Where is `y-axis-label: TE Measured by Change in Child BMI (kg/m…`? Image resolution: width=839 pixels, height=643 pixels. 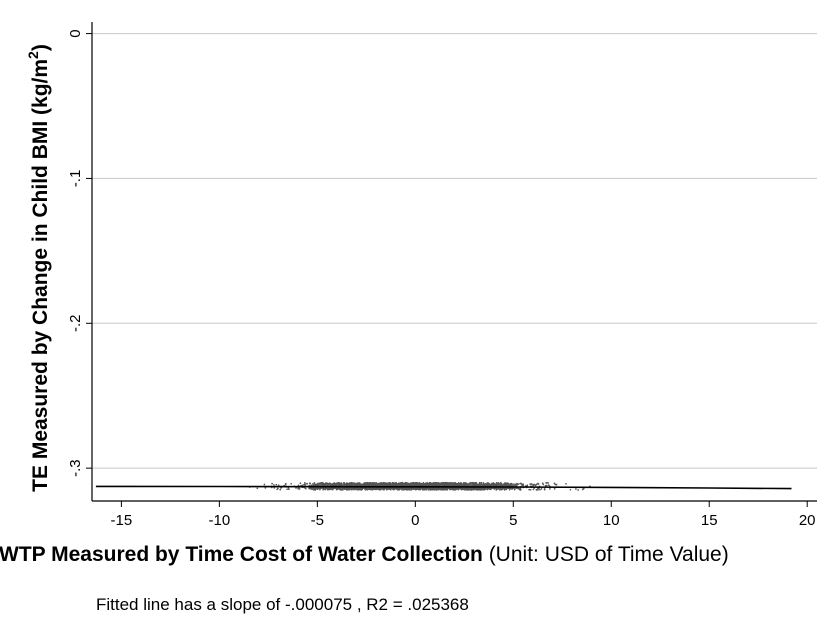 y-axis-label: TE Measured by Change in Child BMI (kg/m… is located at coordinates (38, 268).